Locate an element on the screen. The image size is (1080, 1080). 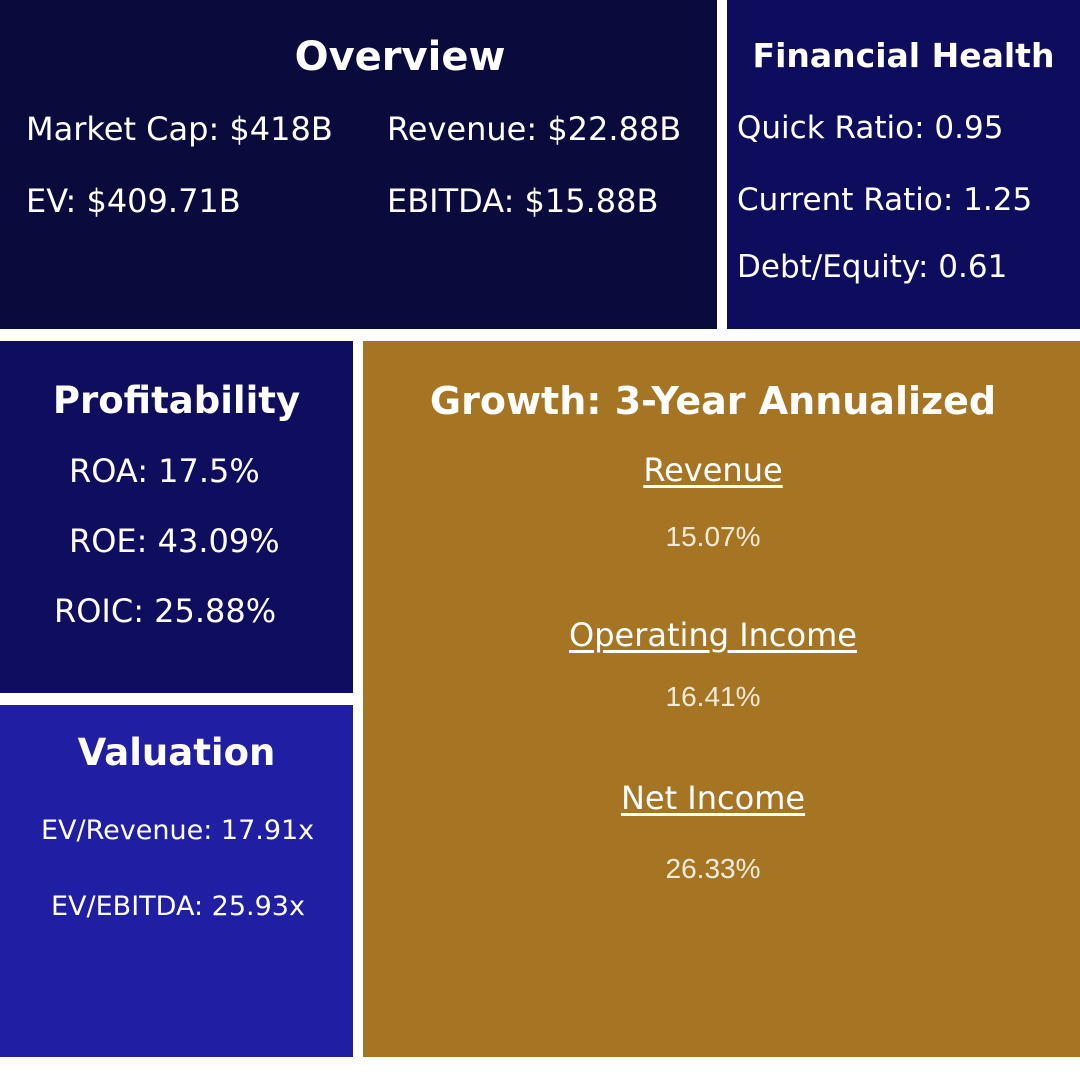
quick-ratio-value: Quick Ratio: 0.95 is located at coordinates (870, 128).